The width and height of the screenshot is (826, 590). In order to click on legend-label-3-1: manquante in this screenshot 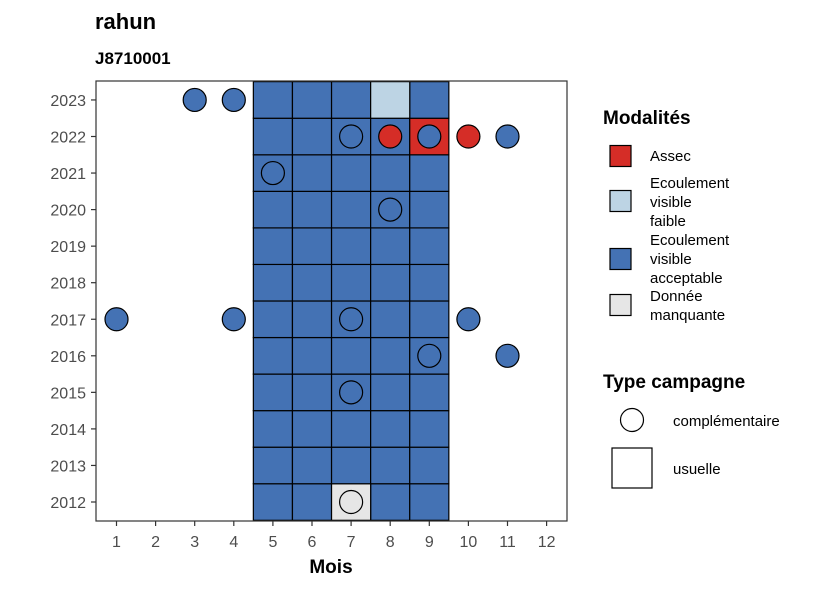, I will do `click(687, 315)`.